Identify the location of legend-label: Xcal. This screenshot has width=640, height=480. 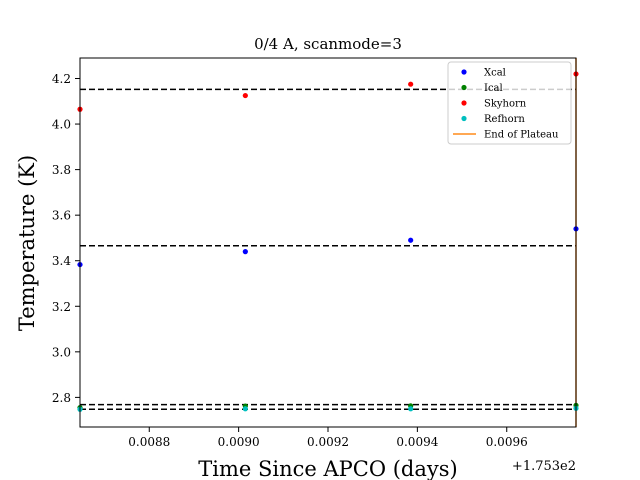
(495, 73).